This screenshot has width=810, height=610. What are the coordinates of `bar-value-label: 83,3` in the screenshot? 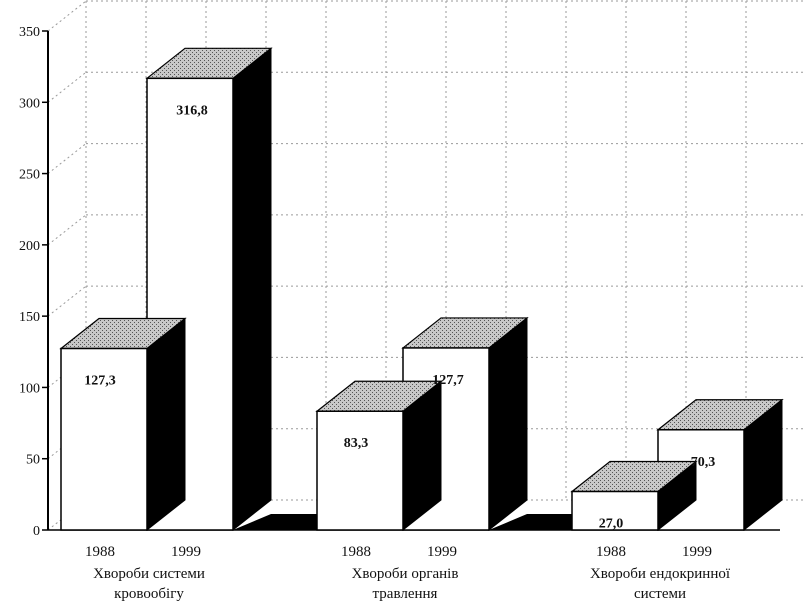 It's located at (356, 443).